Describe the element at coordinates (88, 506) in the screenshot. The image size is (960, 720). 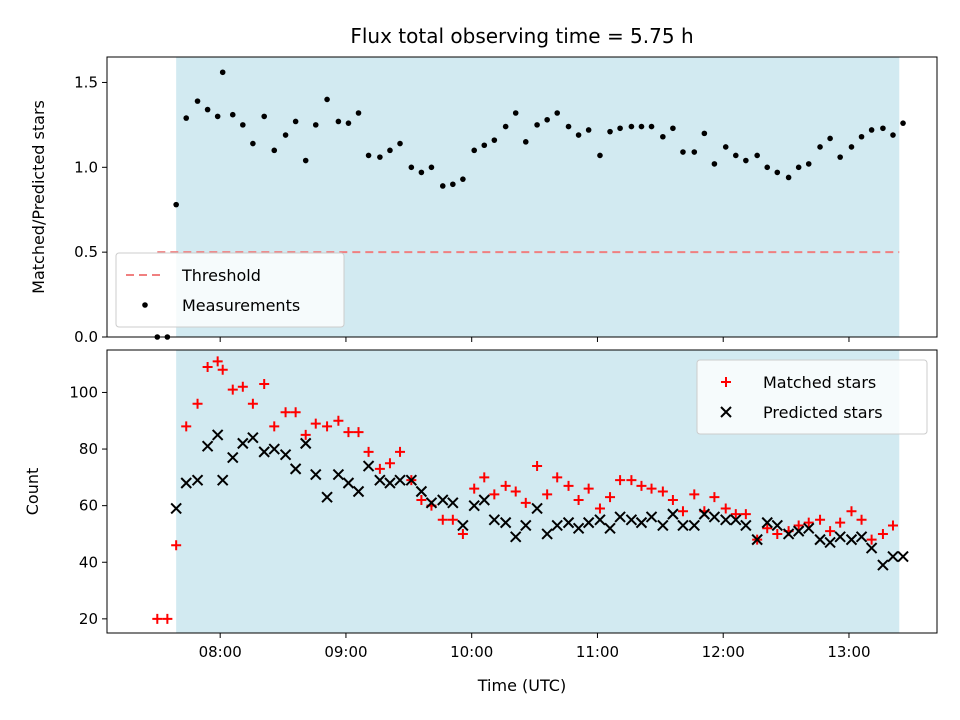
I see `y-tick-label: 60` at that location.